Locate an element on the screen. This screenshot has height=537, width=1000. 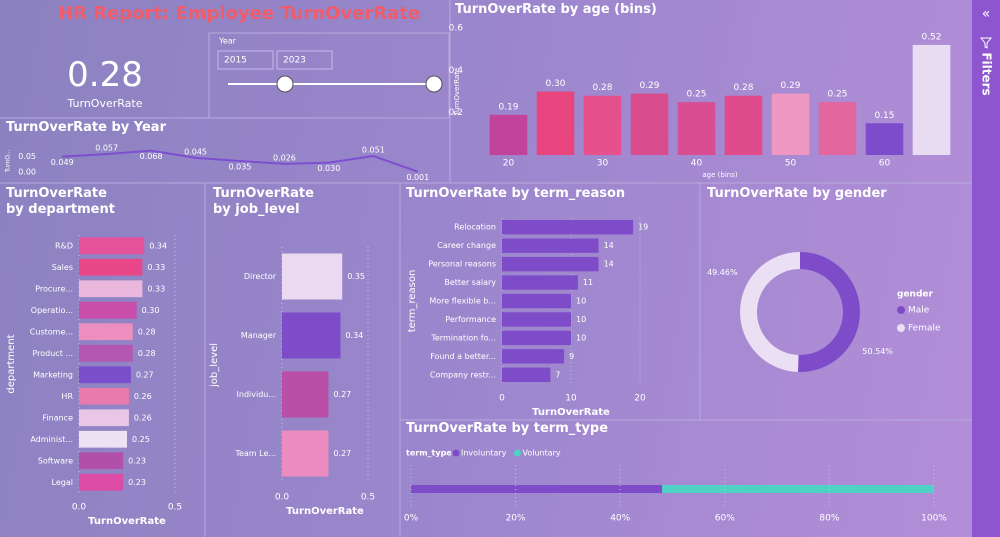
filters-label: Filters is located at coordinates (987, 73).